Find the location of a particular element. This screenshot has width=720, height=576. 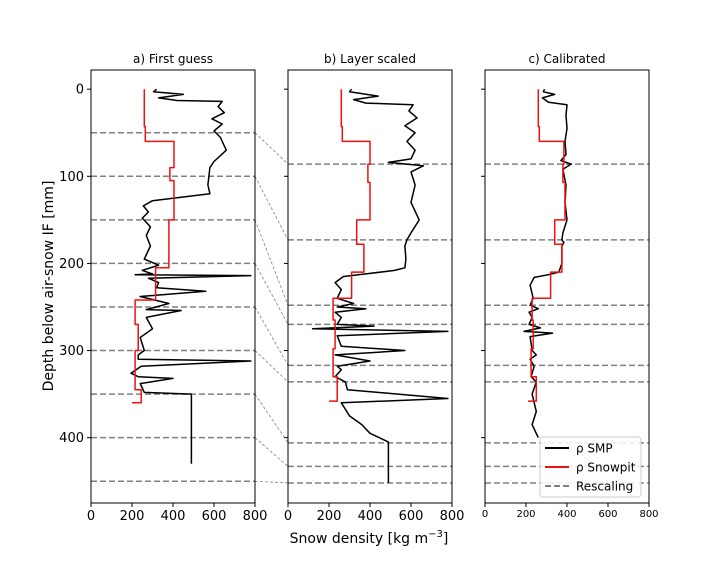

legend-entry-3: Rescaling is located at coordinates (604, 487).